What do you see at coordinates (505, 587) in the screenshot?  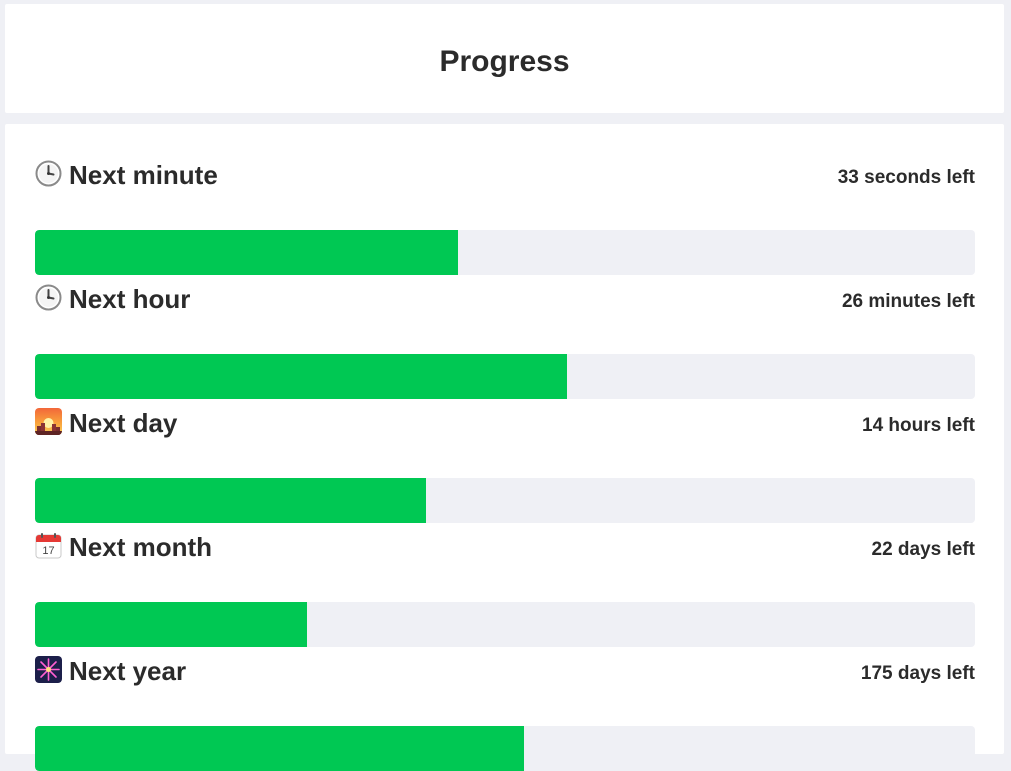 I see `progress-item-next-month: 17 Next month 22 days left` at bounding box center [505, 587].